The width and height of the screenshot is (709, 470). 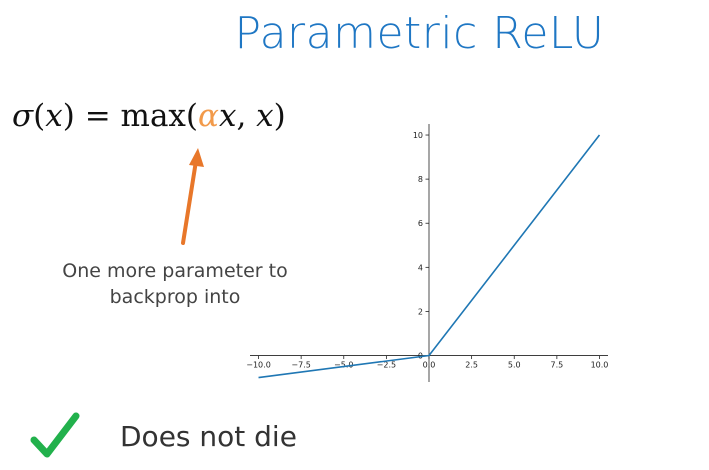 I want to click on x-tick-label: 7.5, so click(x=556, y=365).